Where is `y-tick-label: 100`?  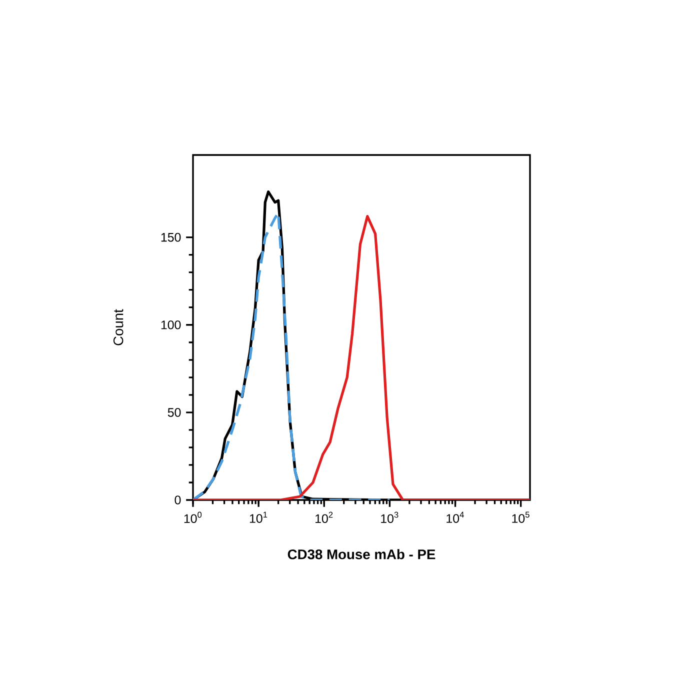 y-tick-label: 100 is located at coordinates (171, 325).